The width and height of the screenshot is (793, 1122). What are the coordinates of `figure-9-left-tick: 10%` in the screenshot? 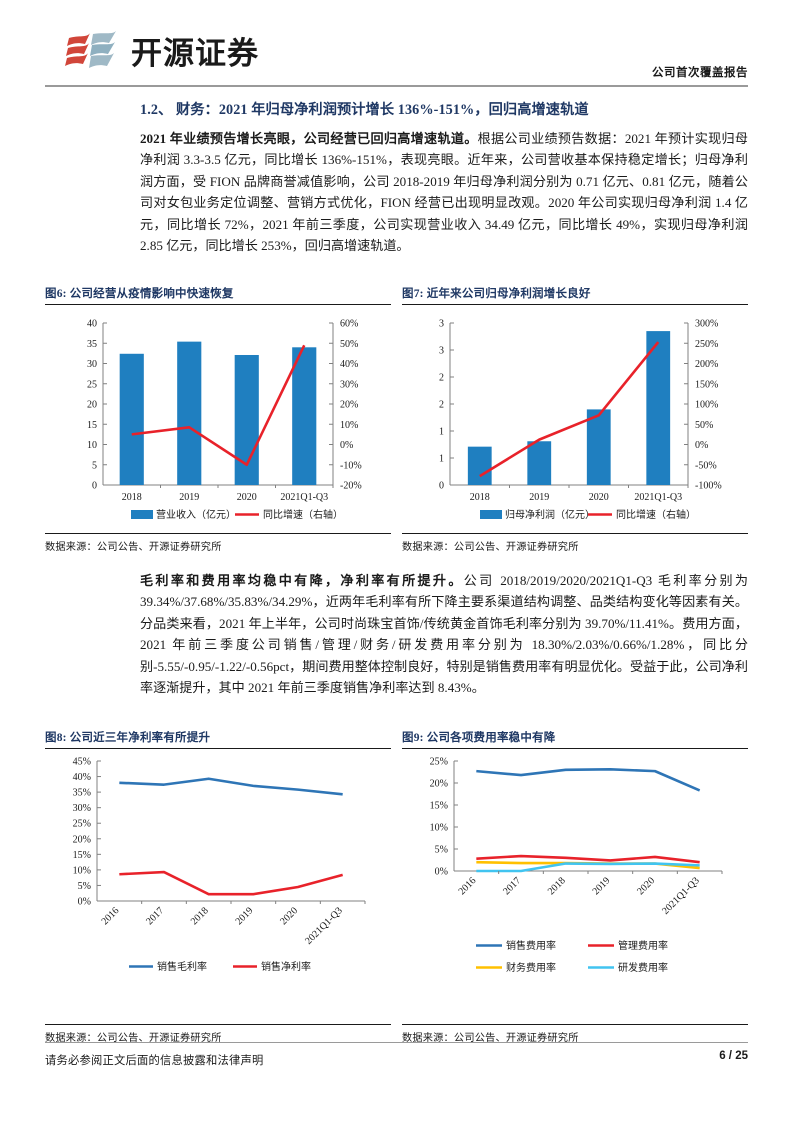 It's located at (439, 828).